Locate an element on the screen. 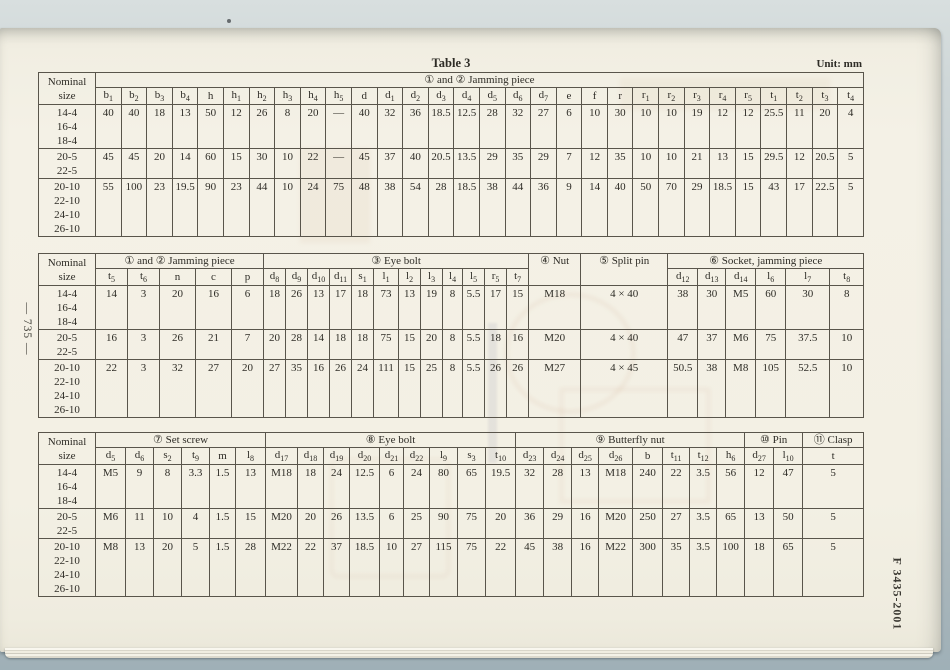  value-cell: 11 is located at coordinates (139, 523).